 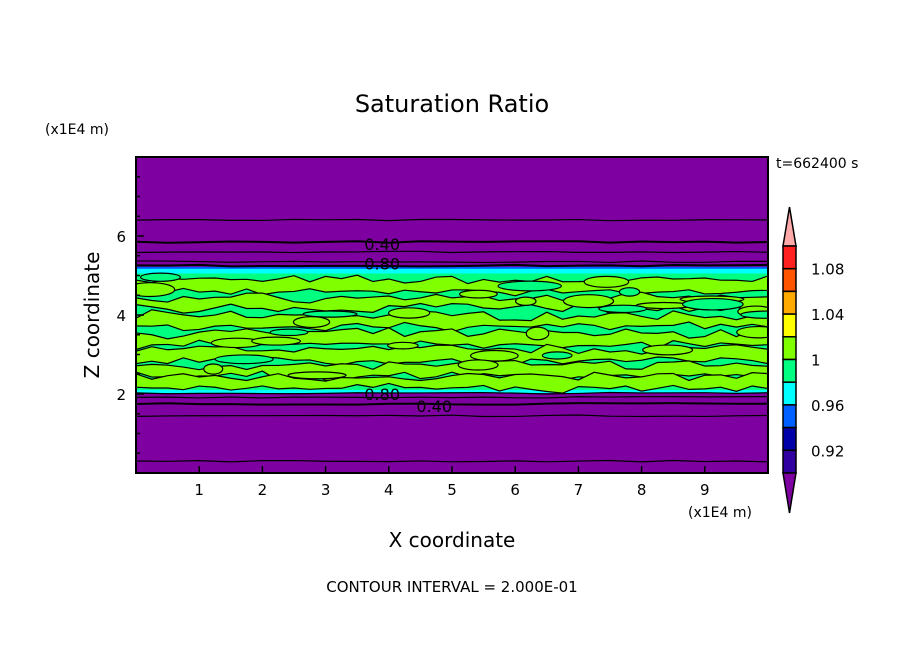 I want to click on y-tick-label: 4, so click(x=121, y=316).